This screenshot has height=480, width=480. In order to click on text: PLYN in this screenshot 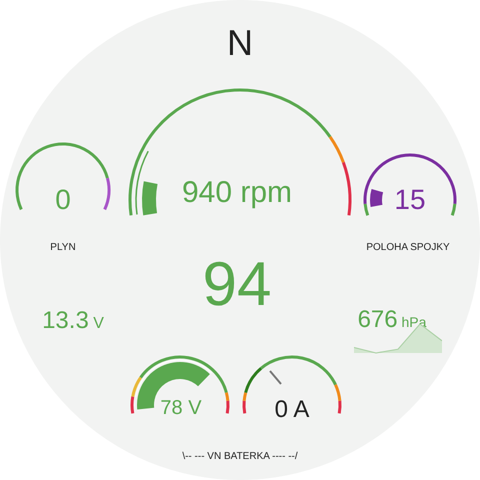, I will do `click(63, 248)`.